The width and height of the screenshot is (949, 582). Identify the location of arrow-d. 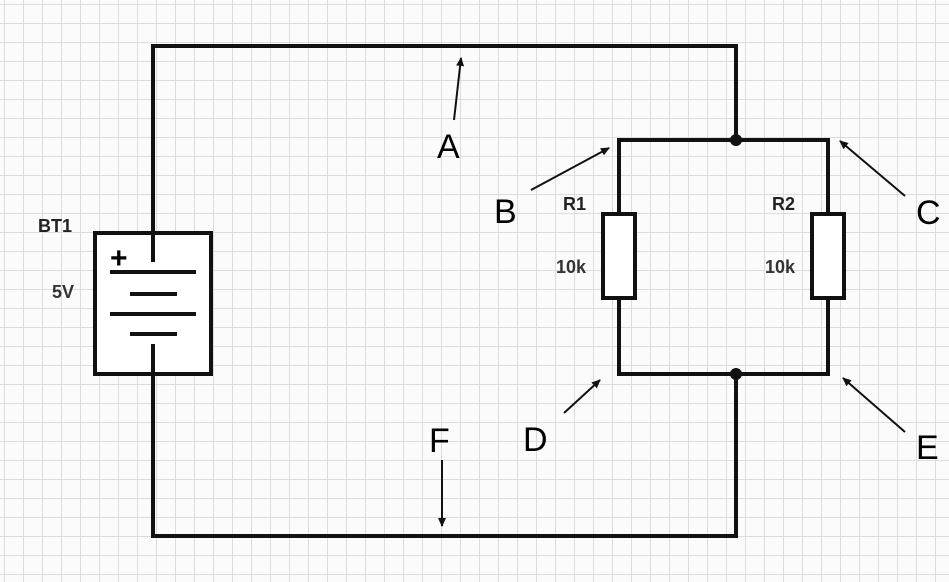
(582, 396).